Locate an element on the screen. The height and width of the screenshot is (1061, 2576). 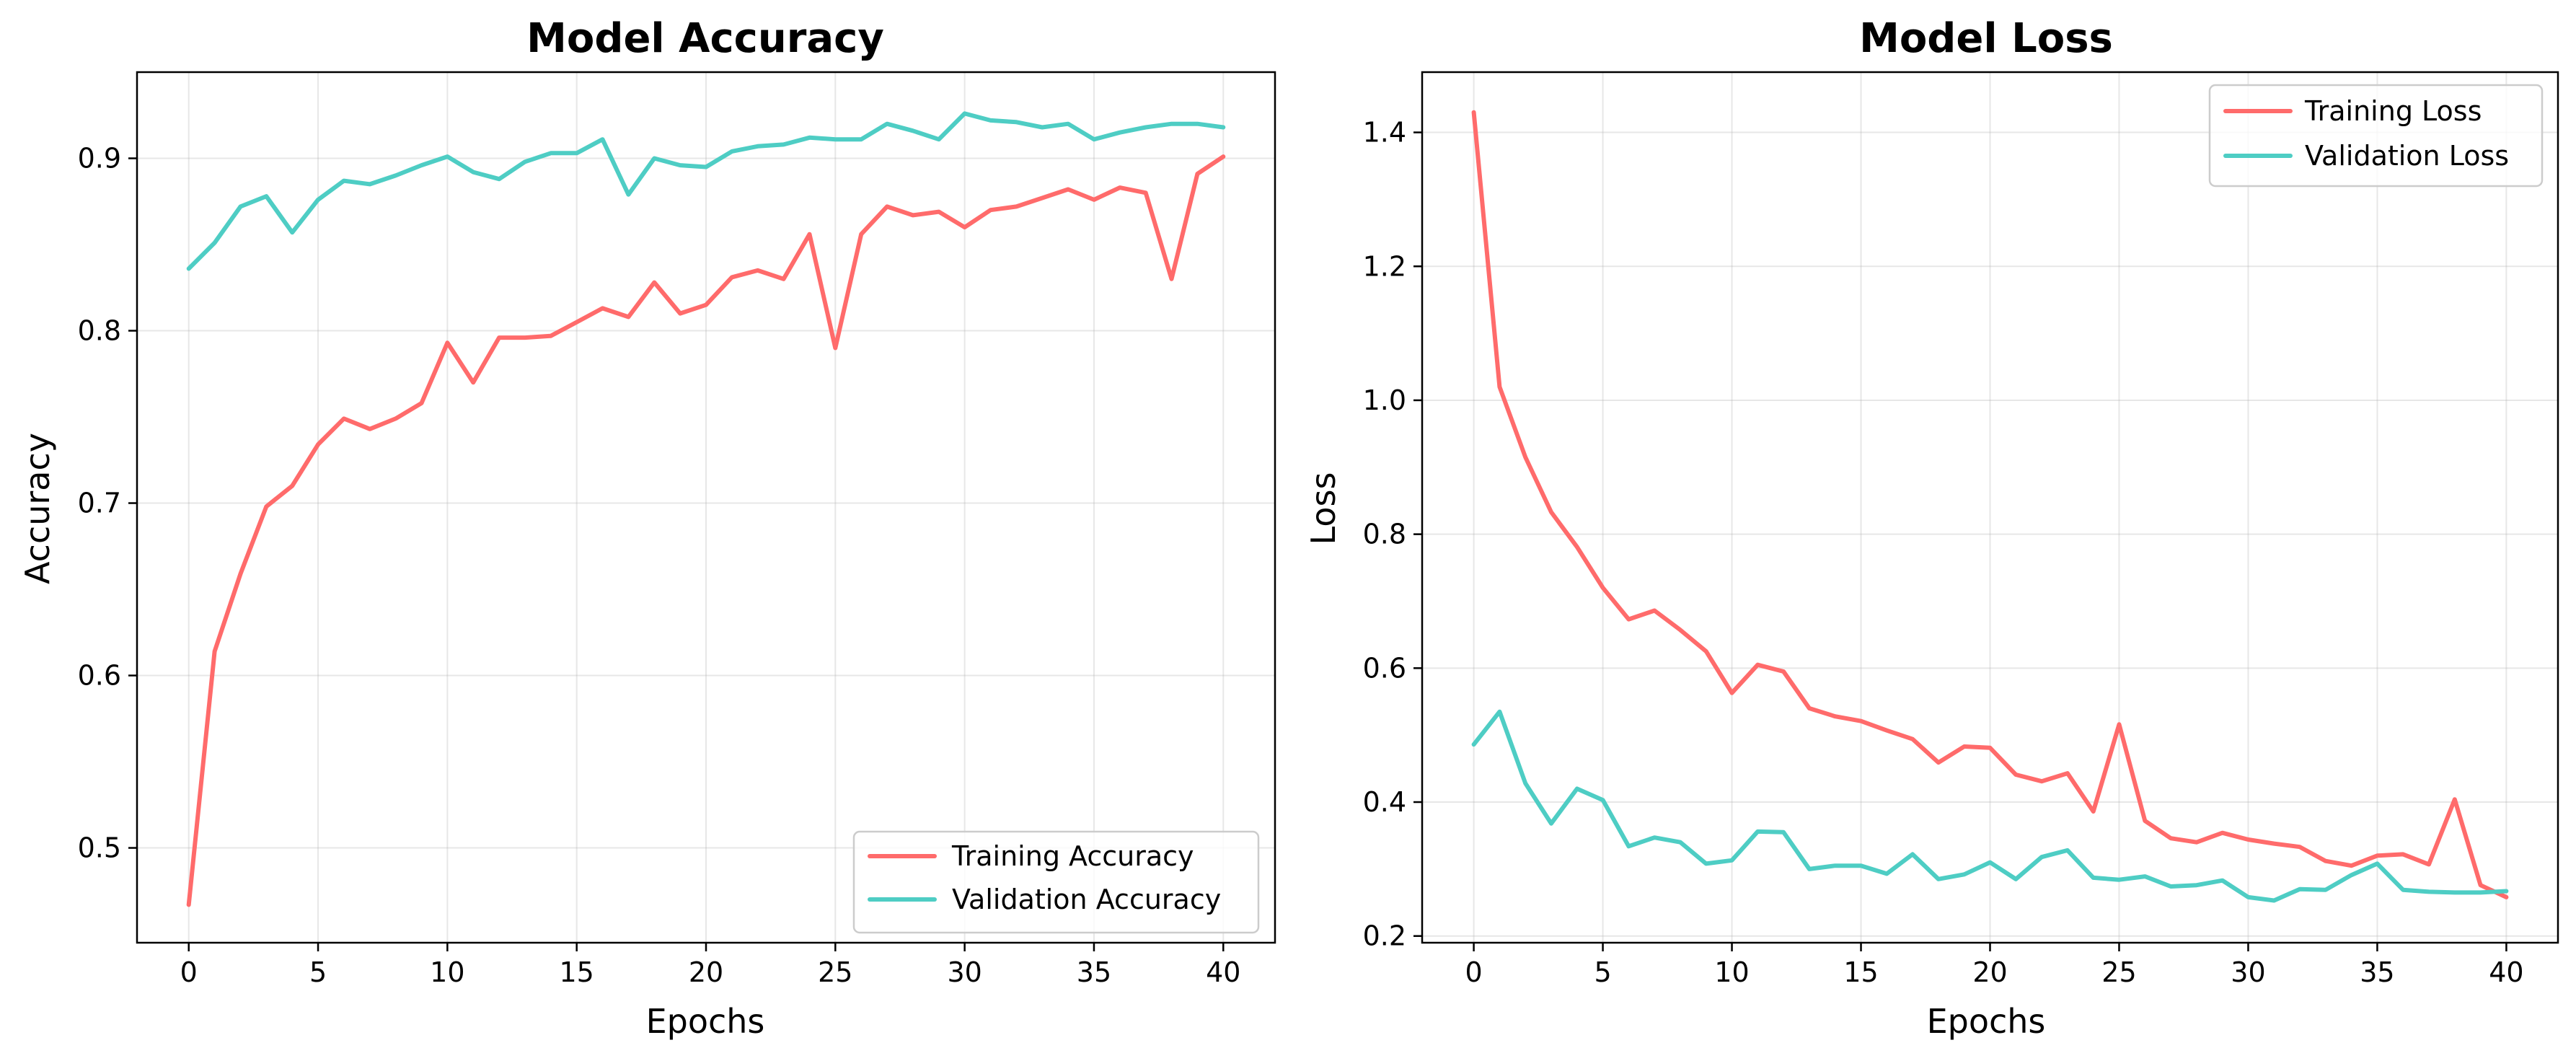
series-line-validation-accuracy is located at coordinates (706, 191).